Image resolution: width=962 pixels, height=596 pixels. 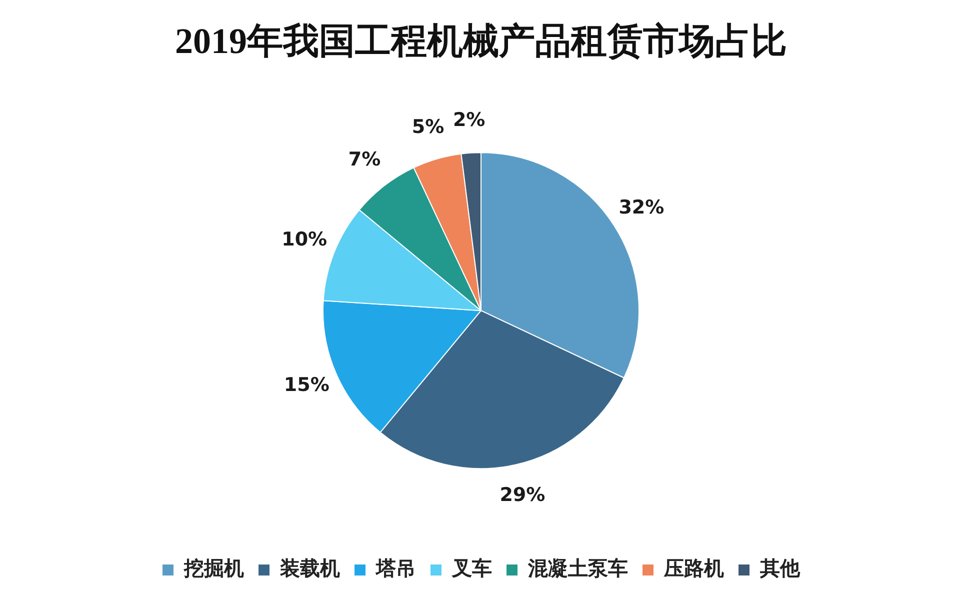 What do you see at coordinates (641, 207) in the screenshot?
I see `data-label: 32%` at bounding box center [641, 207].